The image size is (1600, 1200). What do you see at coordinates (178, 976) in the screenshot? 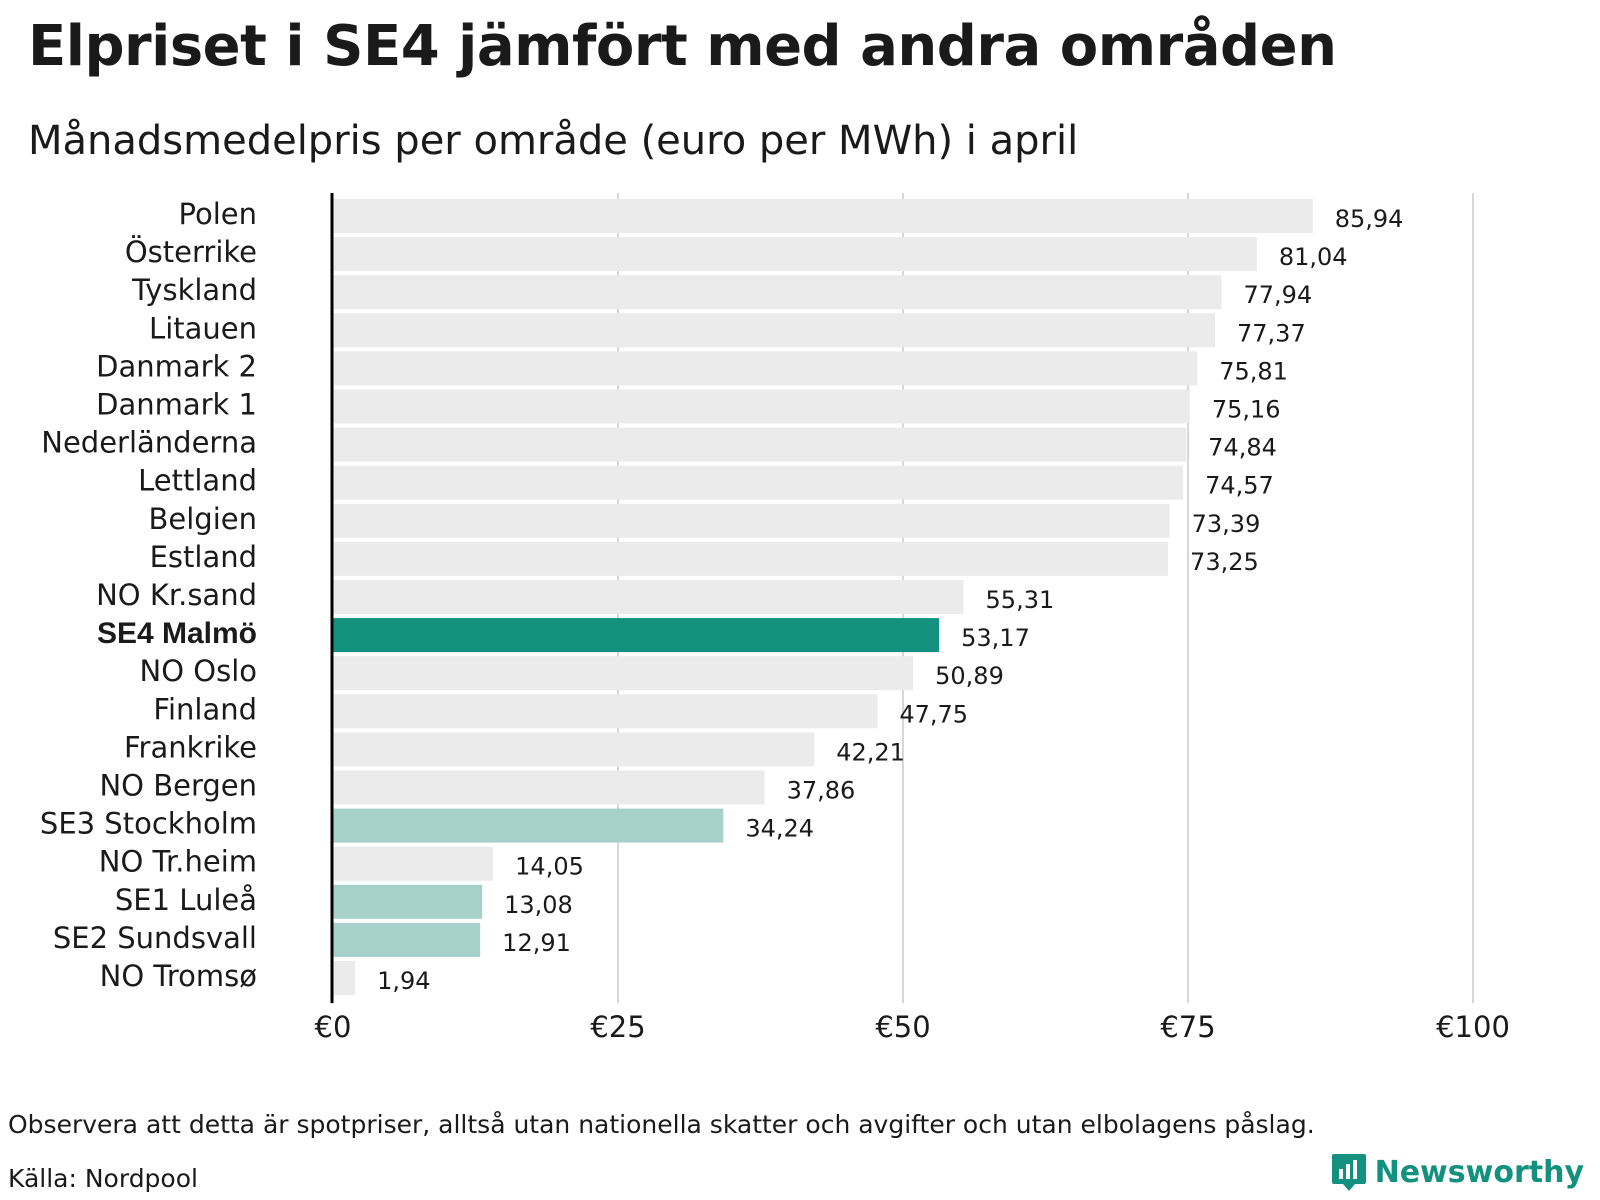
I see `category-label: NO Tromsø` at bounding box center [178, 976].